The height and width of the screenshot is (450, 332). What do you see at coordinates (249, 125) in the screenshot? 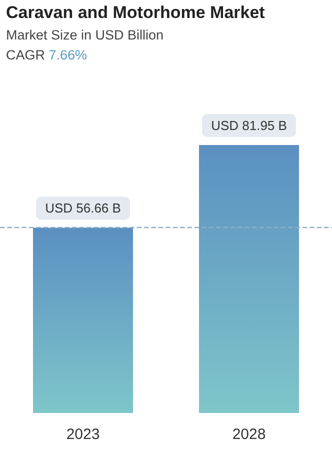
I see `data-label: USD 81.95 B` at bounding box center [249, 125].